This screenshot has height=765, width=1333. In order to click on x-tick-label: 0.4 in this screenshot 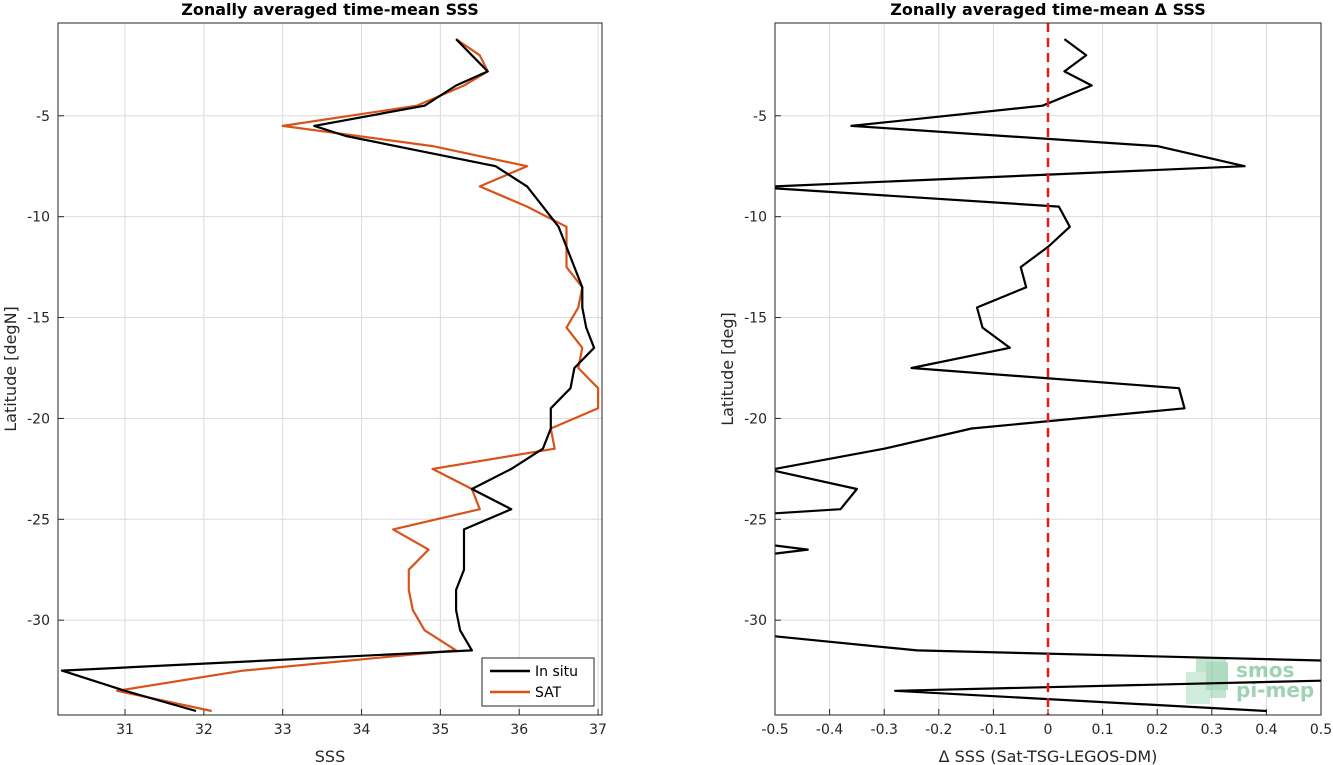, I will do `click(1266, 730)`.